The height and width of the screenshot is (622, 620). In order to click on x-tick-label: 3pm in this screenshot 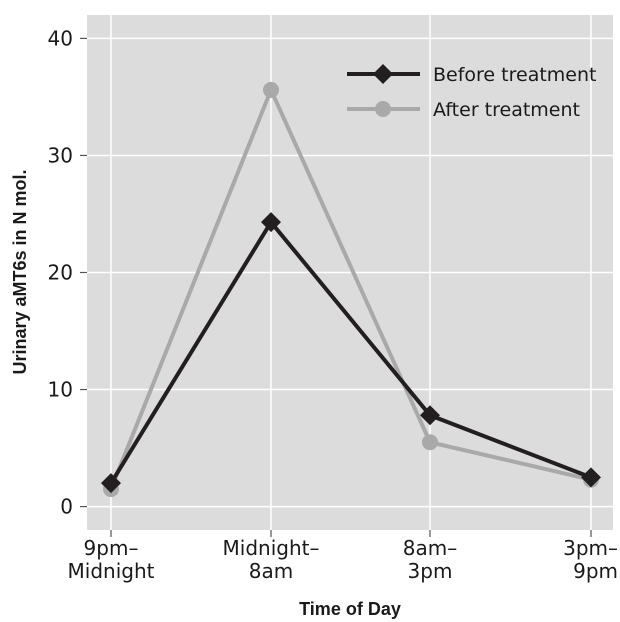, I will do `click(430, 571)`.